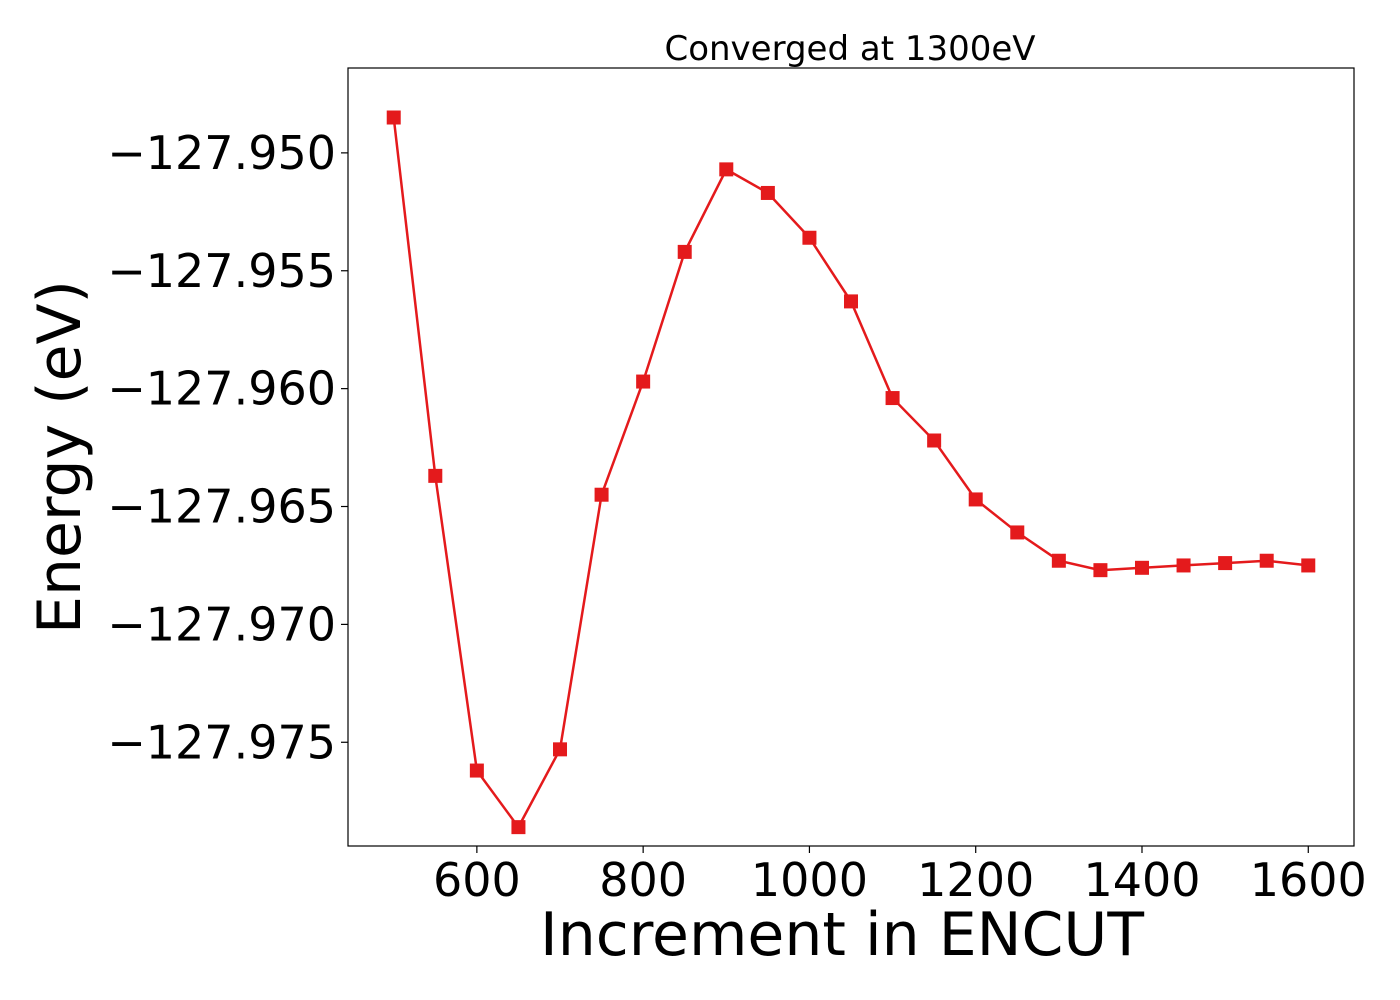 Image resolution: width=1400 pixels, height=1000 pixels. Describe the element at coordinates (975, 880) in the screenshot. I see `x-tick-label: 1200` at that location.